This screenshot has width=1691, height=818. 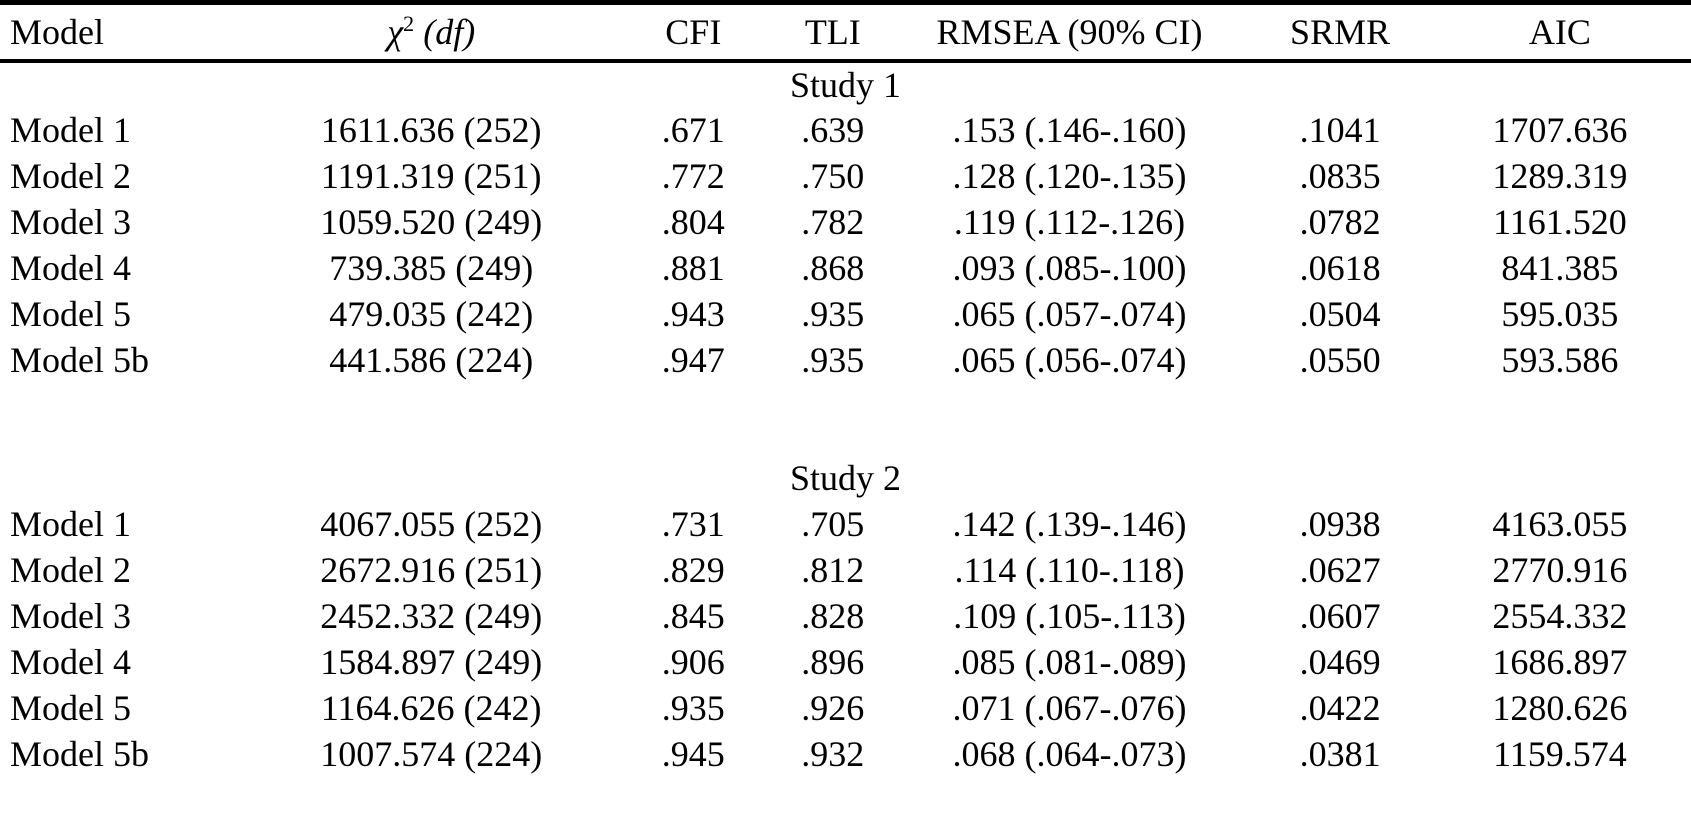 I want to click on aic-cell: 841.385, so click(x=1560, y=267).